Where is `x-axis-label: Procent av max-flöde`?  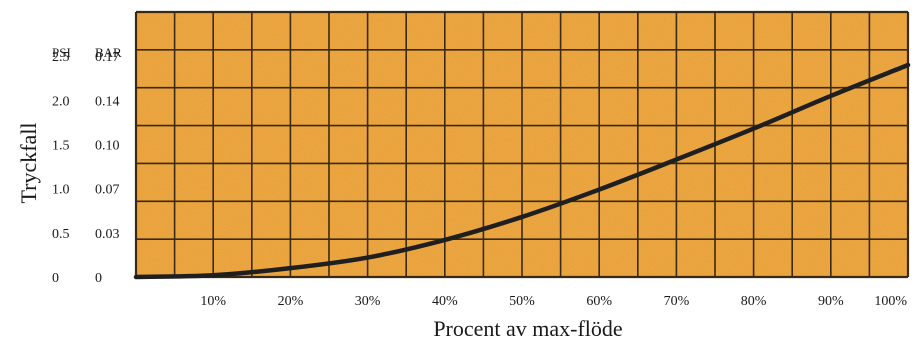
x-axis-label: Procent av max-flöde is located at coordinates (527, 328).